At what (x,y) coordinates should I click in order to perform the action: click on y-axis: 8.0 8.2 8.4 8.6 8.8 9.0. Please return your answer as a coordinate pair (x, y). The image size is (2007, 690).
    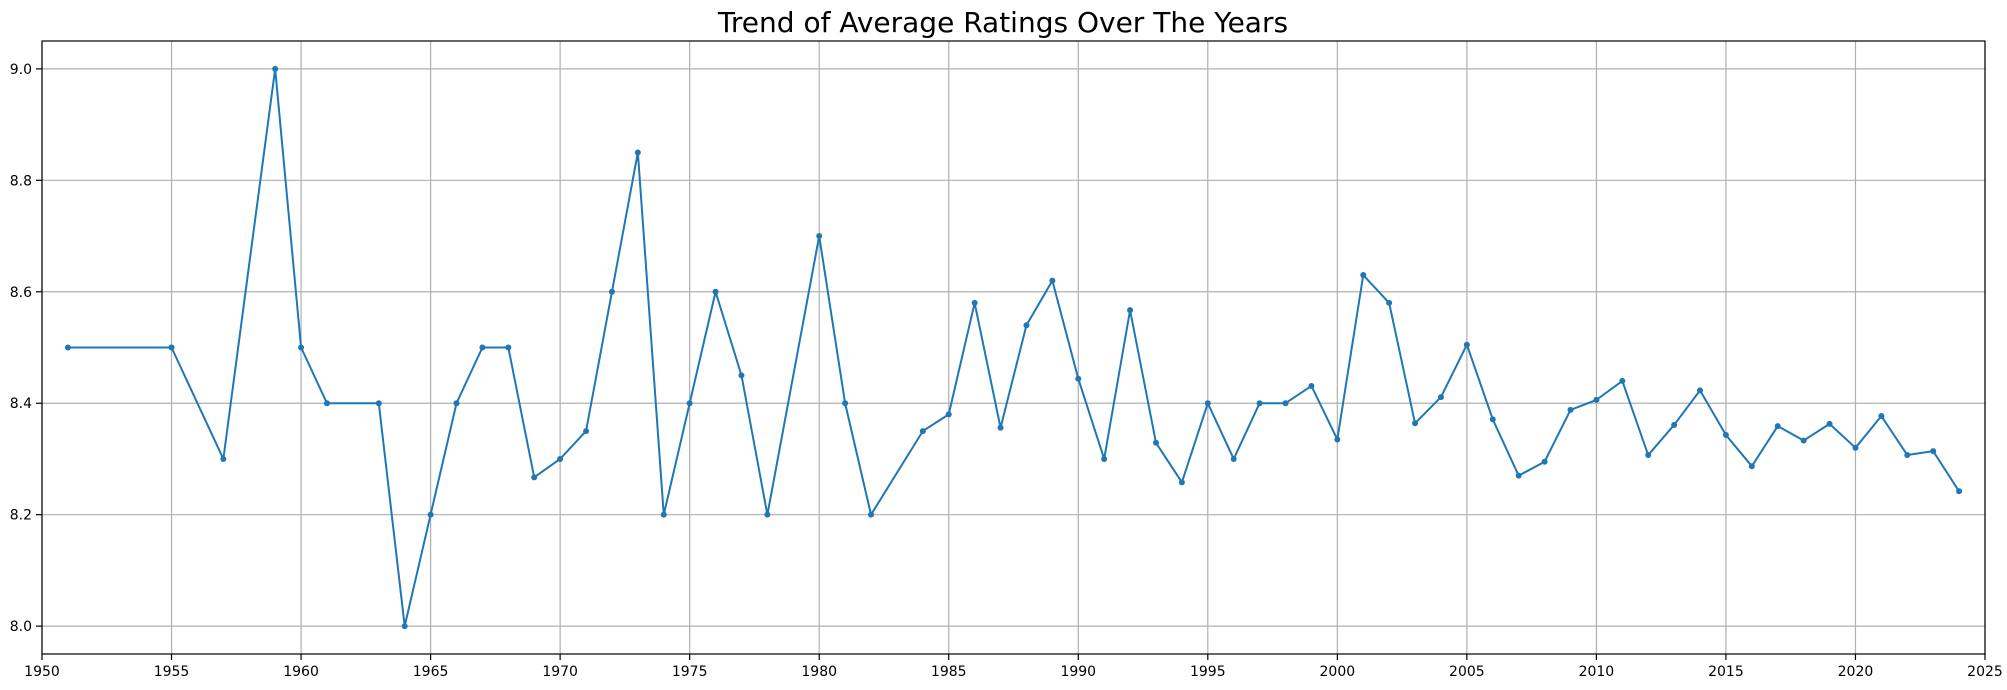
    Looking at the image, I should click on (26, 348).